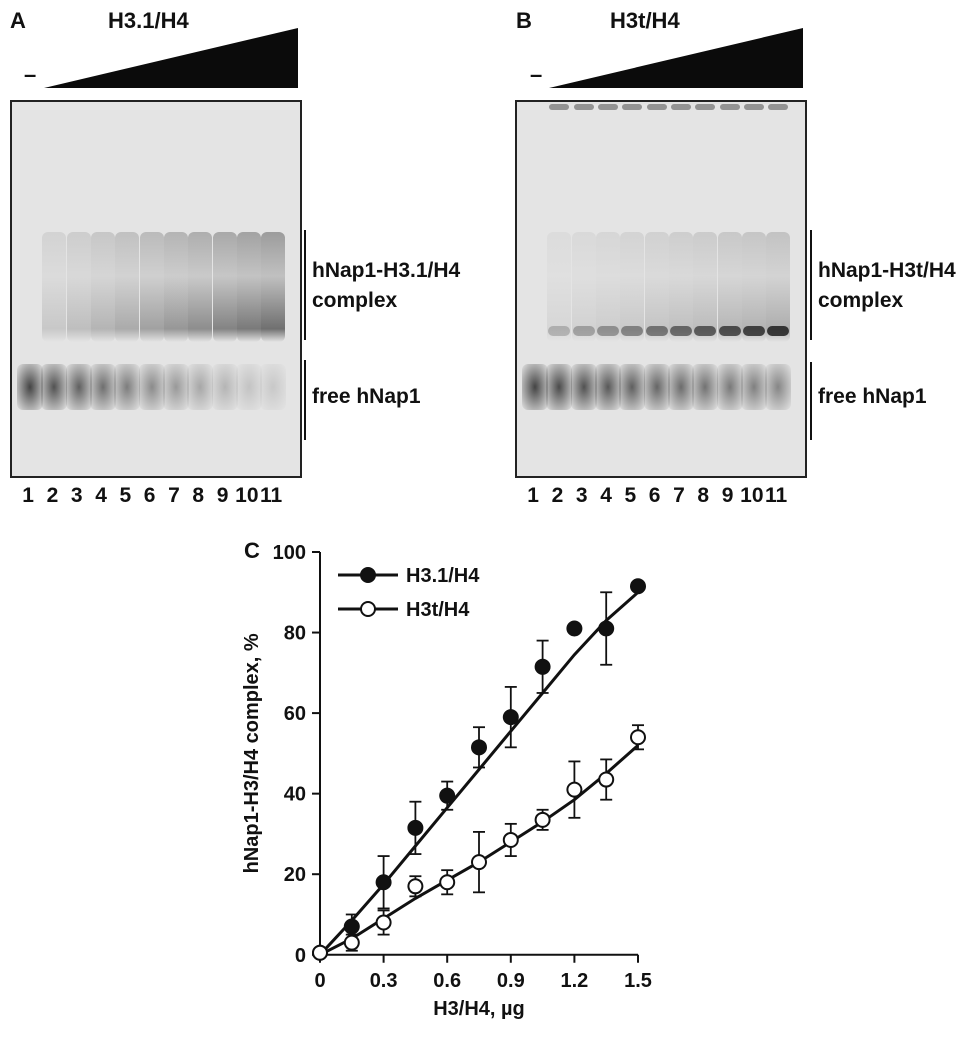 The height and width of the screenshot is (1046, 958). Describe the element at coordinates (776, 495) in the screenshot. I see `lane-number: 11` at that location.